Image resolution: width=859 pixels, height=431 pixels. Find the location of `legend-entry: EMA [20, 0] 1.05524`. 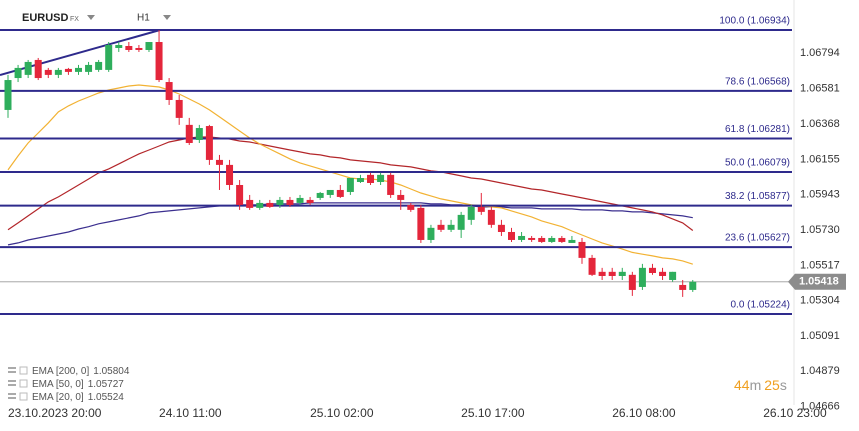

legend-entry: EMA [20, 0] 1.05524 is located at coordinates (78, 397).